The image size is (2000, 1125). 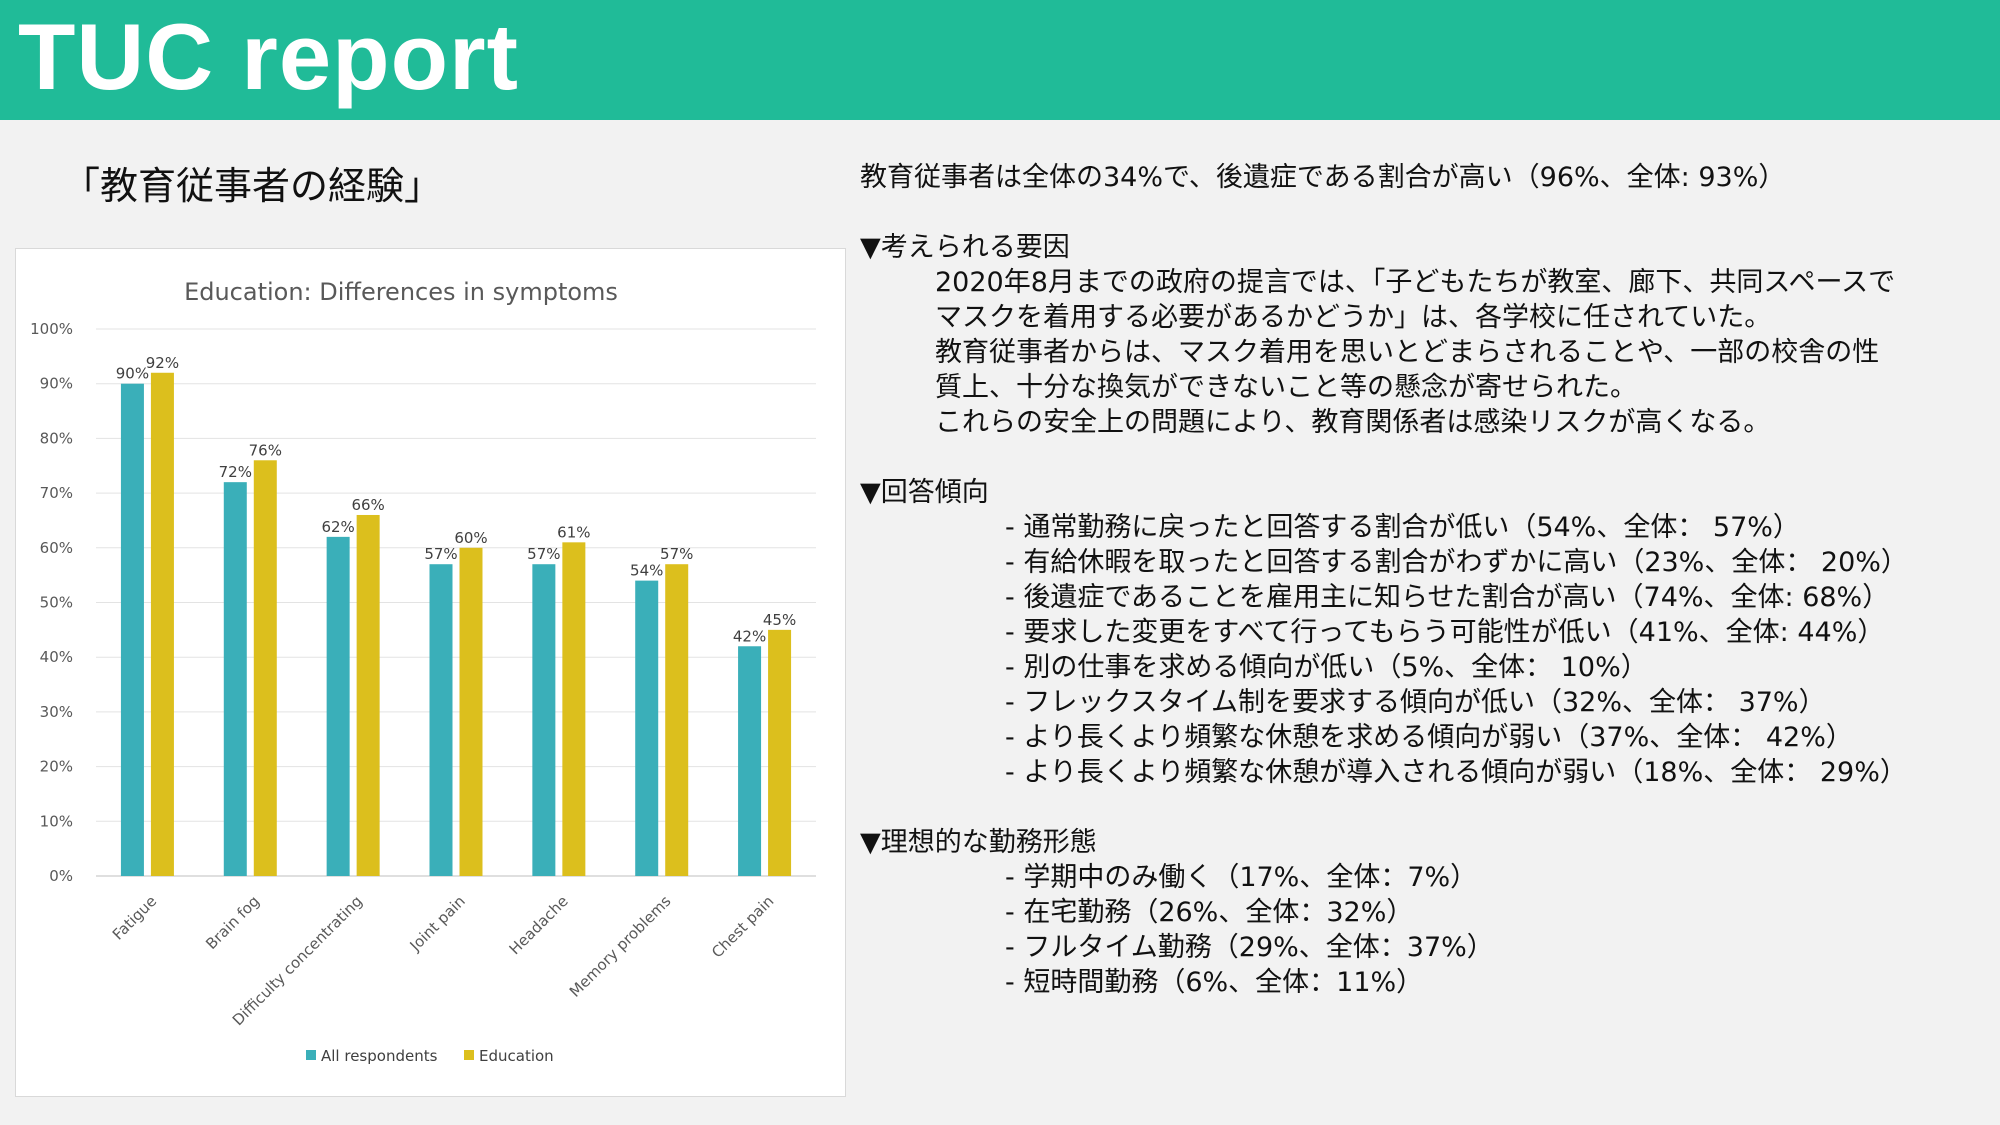 I want to click on y-tick-label: 30%, so click(x=56, y=712).